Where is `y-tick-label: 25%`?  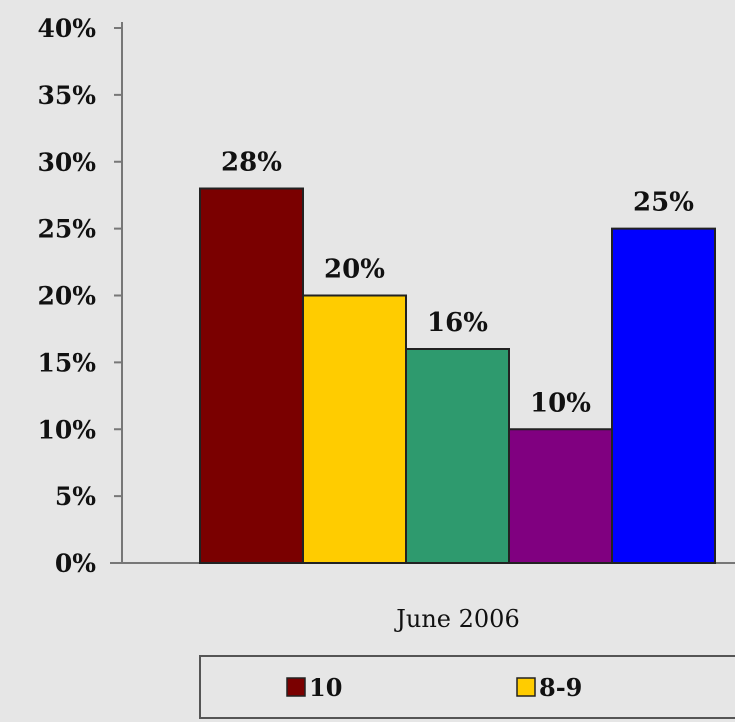
y-tick-label: 25% is located at coordinates (66, 229).